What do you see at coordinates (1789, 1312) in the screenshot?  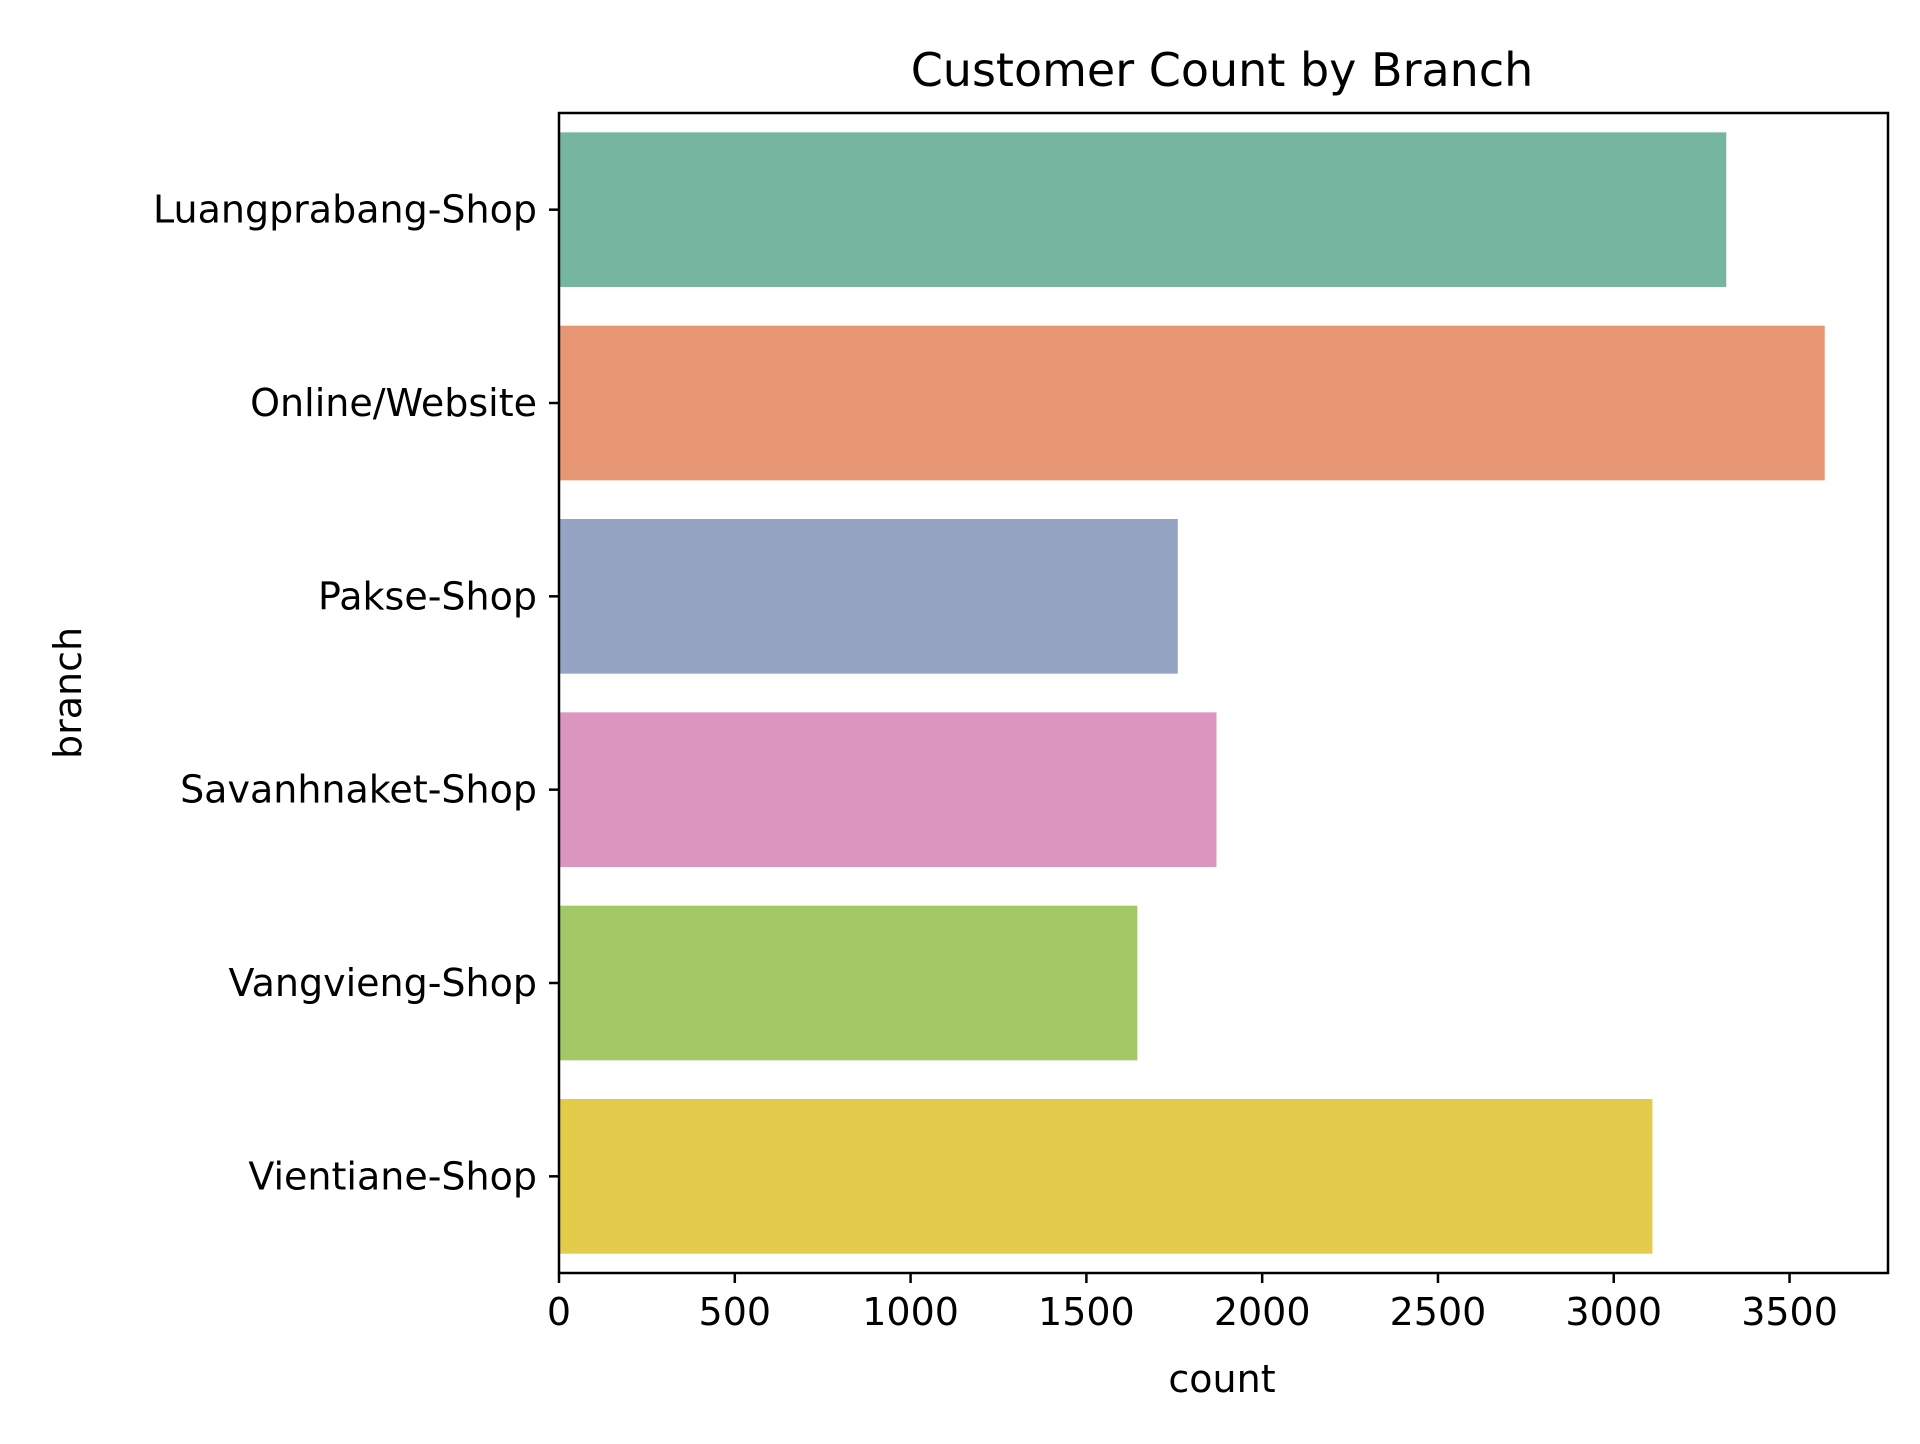 I see `x-tick-label-7: 3500` at bounding box center [1789, 1312].